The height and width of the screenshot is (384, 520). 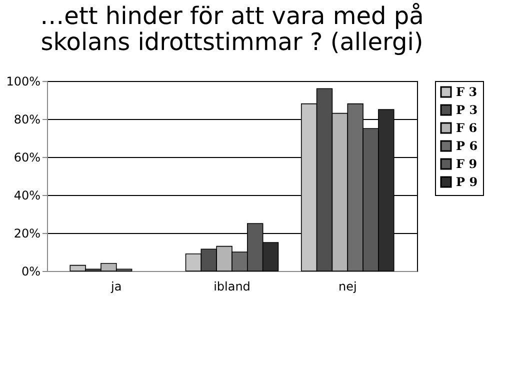 What do you see at coordinates (467, 110) in the screenshot?
I see `legend-label: P 3` at bounding box center [467, 110].